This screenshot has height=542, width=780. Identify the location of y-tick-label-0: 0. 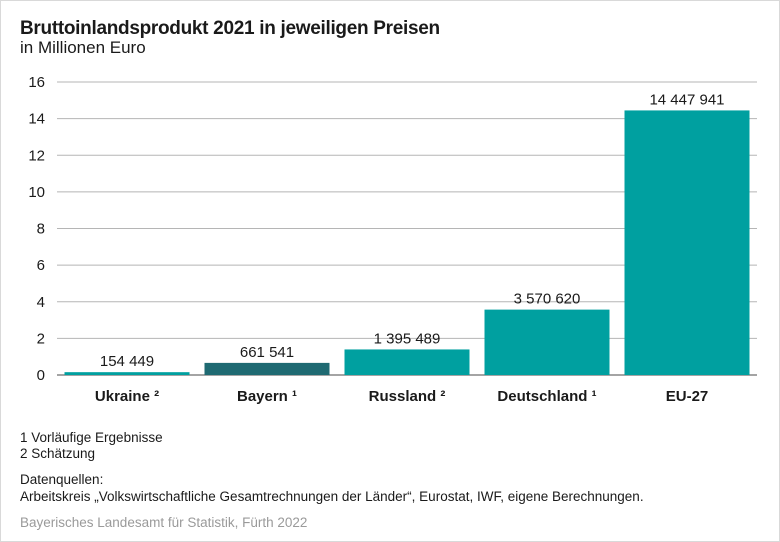
(41, 375).